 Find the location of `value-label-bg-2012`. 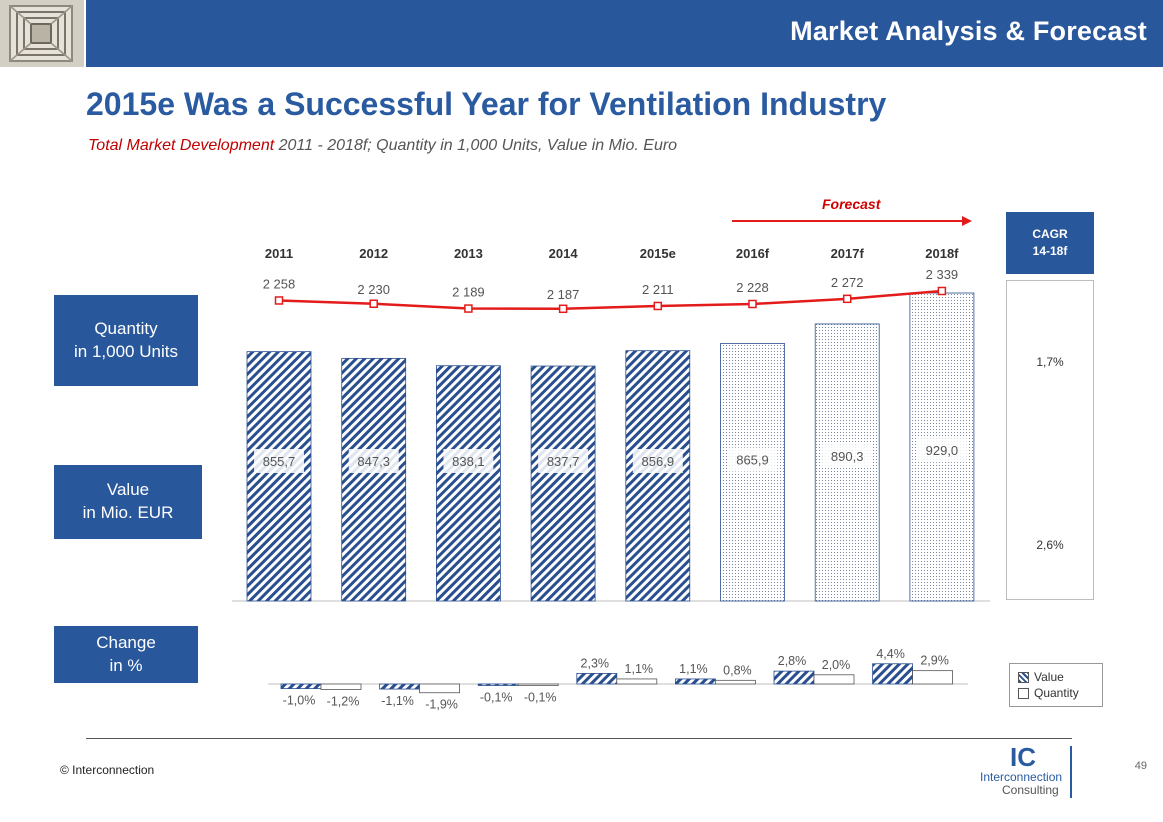

value-label-bg-2012 is located at coordinates (373, 461).